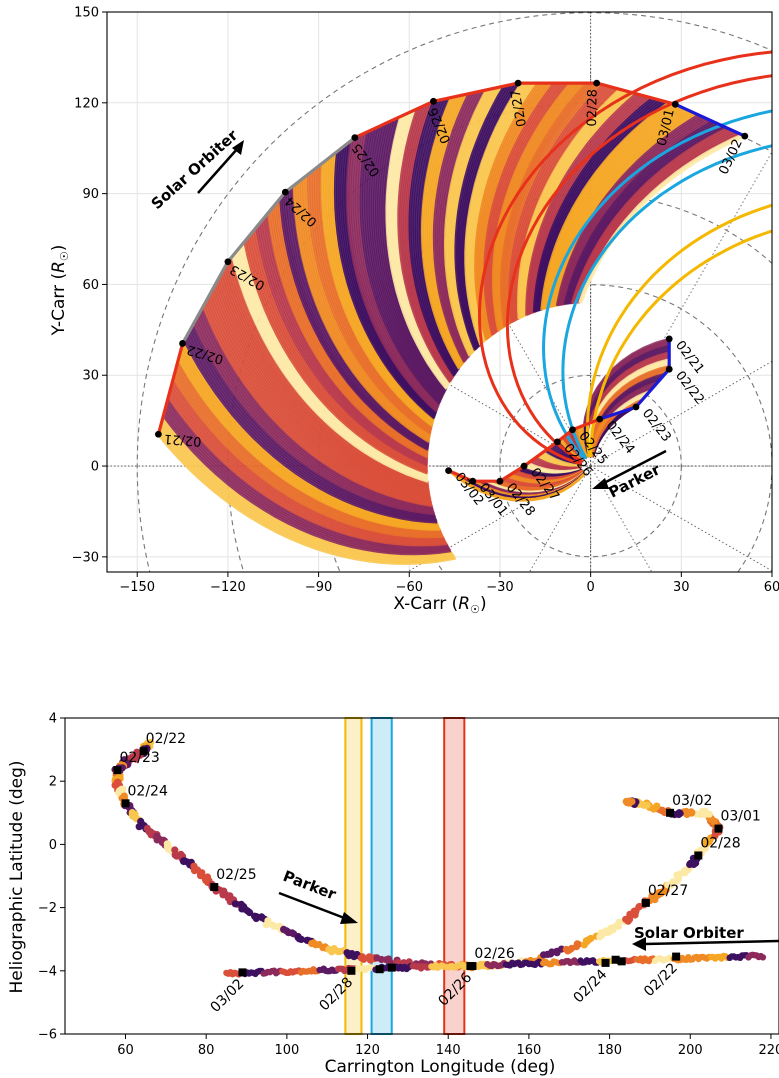 The width and height of the screenshot is (779, 1078). I want to click on solo-track-blue, so click(710, 120).